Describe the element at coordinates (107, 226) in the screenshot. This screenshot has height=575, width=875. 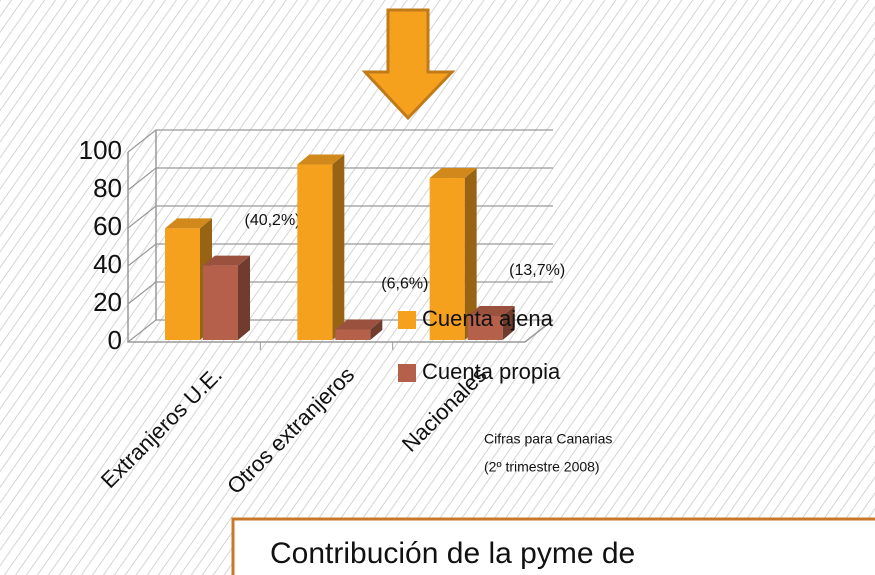
I see `y-tick-label: 60` at that location.